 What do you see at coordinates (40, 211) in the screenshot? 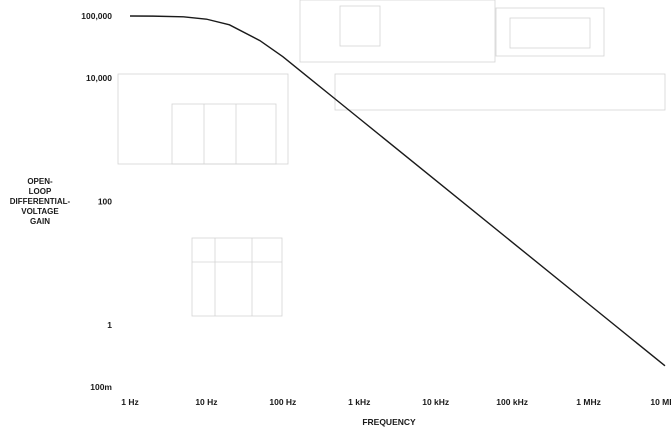
I see `y-axis-label-line: VOLTAGE` at bounding box center [40, 211].